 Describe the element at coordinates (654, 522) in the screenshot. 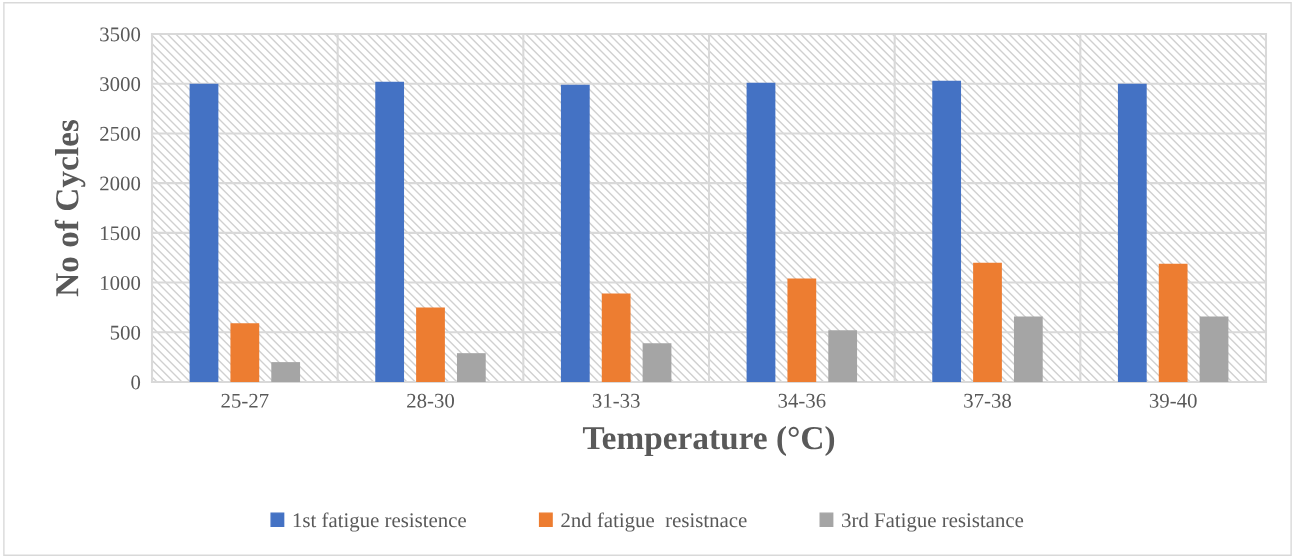

I see `legend-label: 2nd fatigue resistnace` at that location.